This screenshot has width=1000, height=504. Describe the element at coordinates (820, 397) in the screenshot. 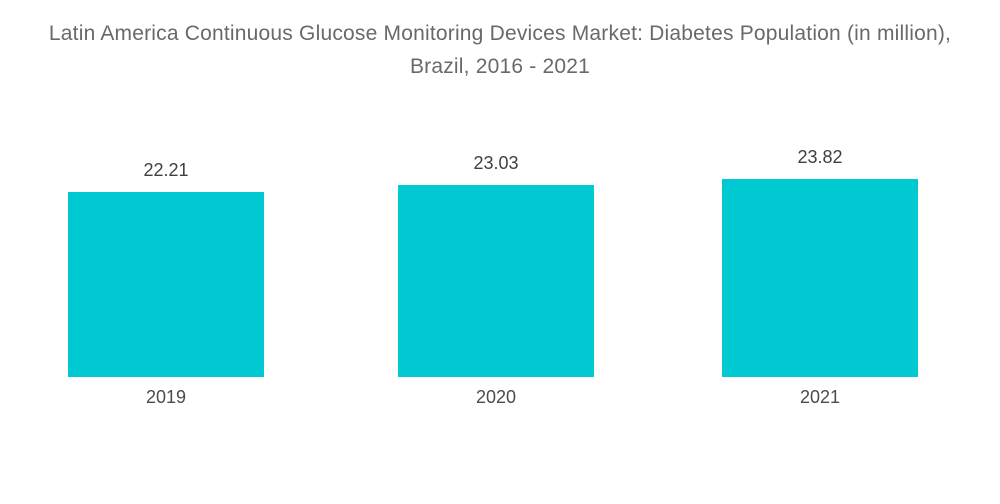

I see `x-axis-tick-label: 2021` at that location.